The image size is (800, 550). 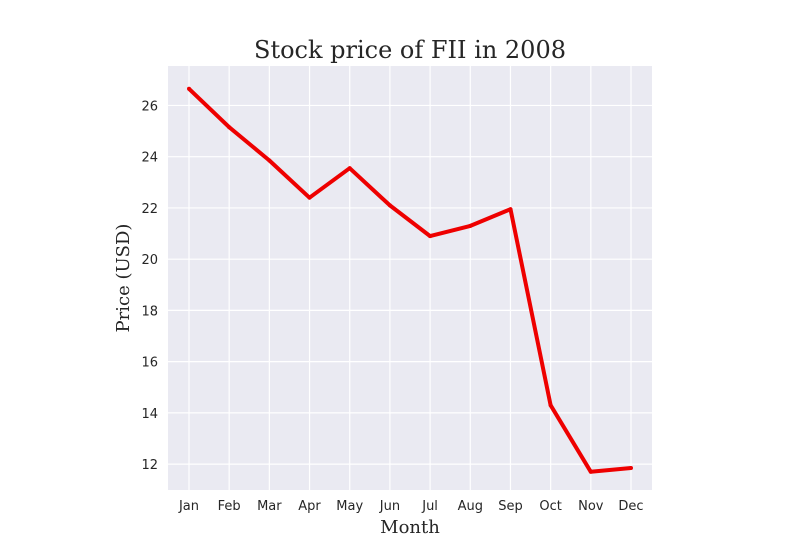 I want to click on x-tick-label: Nov, so click(x=591, y=506).